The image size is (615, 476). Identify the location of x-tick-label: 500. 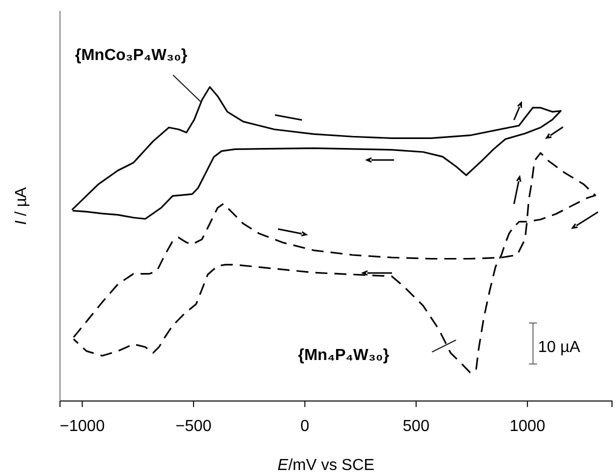
(416, 426).